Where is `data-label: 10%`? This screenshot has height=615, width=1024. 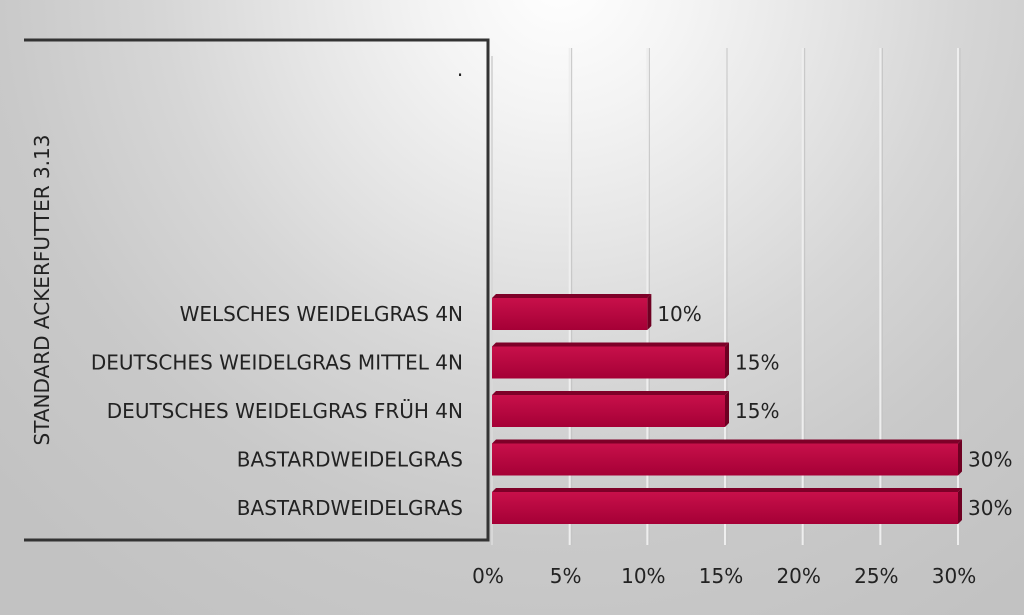
data-label: 10% is located at coordinates (679, 314).